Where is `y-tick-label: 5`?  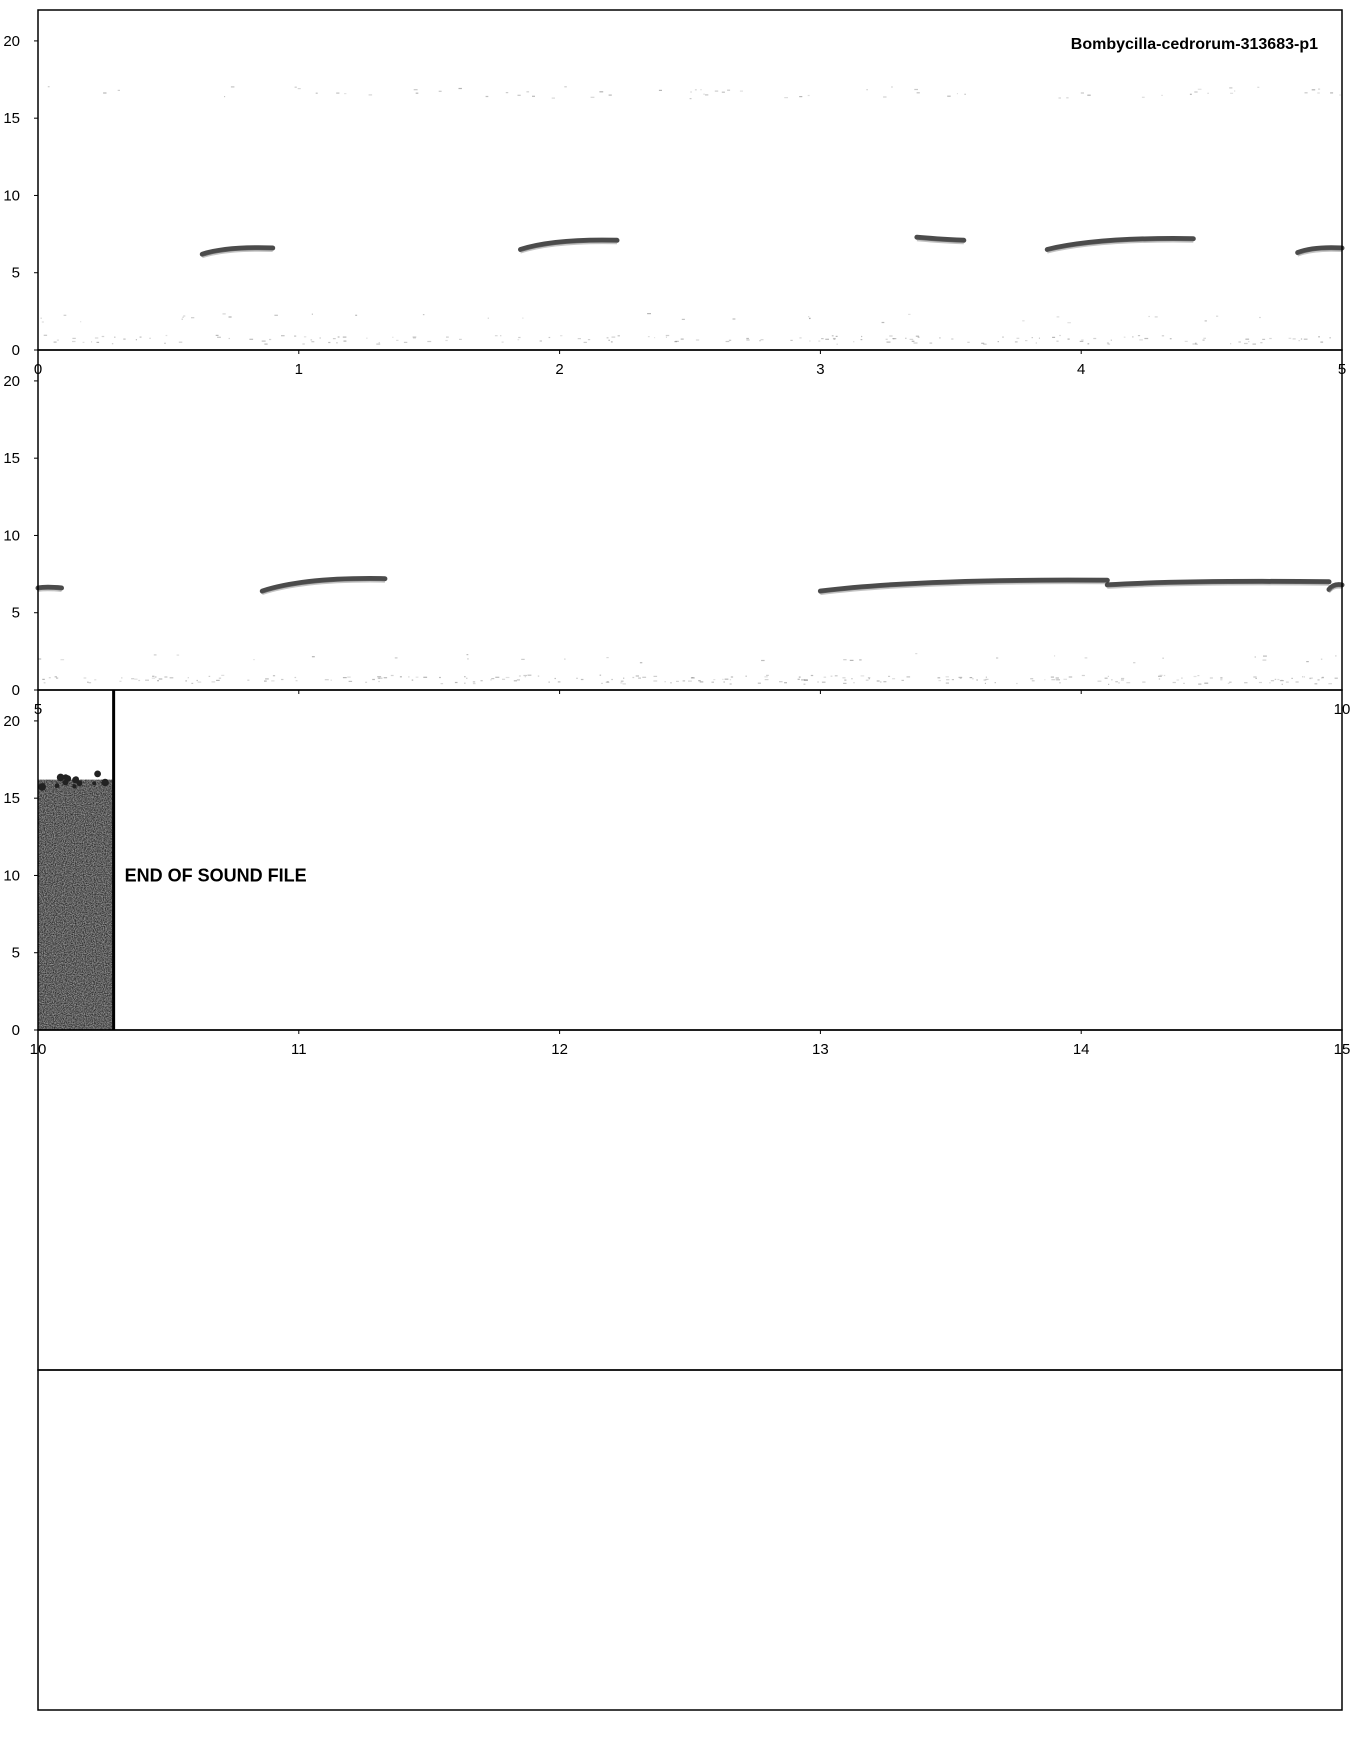
y-tick-label: 5 is located at coordinates (16, 273).